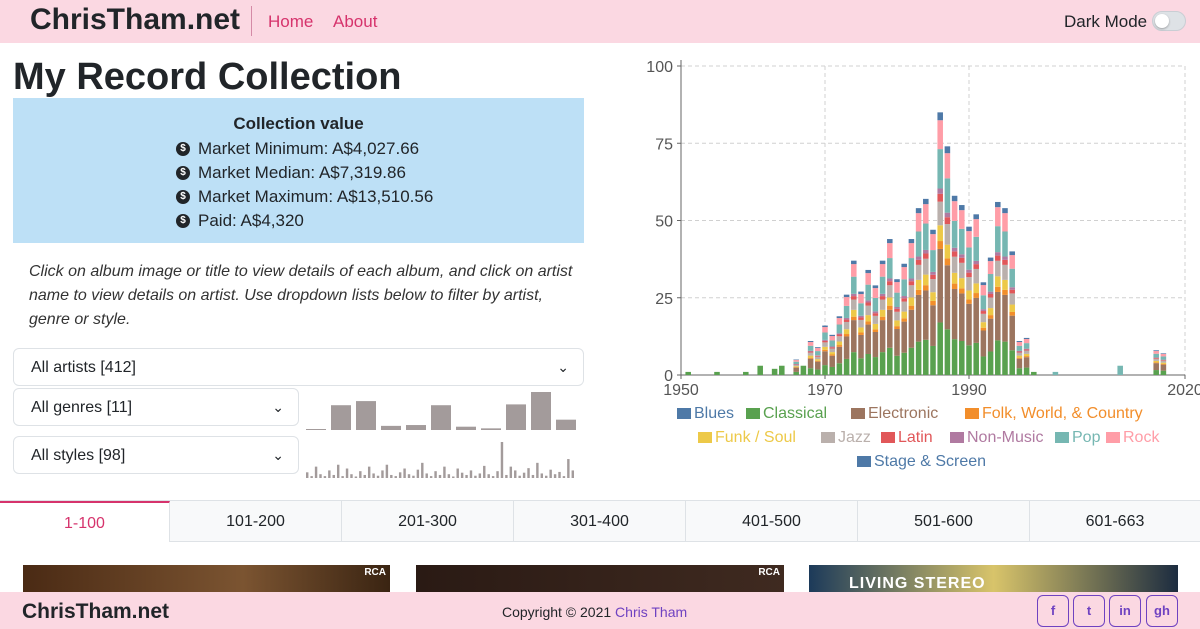  I want to click on tab-1-100: 1-100, so click(85, 521).